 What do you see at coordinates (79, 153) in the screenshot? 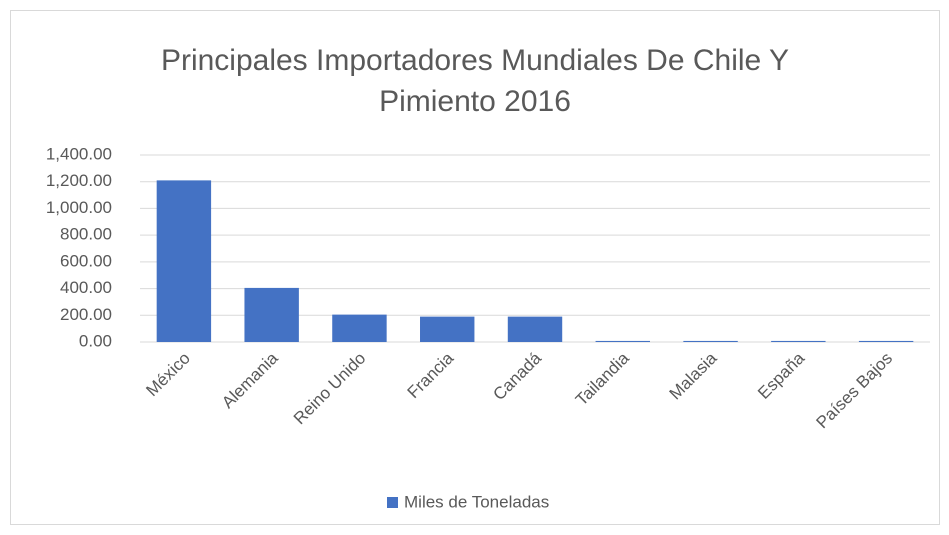
I see `y-tick-label: 1,400.00` at bounding box center [79, 153].